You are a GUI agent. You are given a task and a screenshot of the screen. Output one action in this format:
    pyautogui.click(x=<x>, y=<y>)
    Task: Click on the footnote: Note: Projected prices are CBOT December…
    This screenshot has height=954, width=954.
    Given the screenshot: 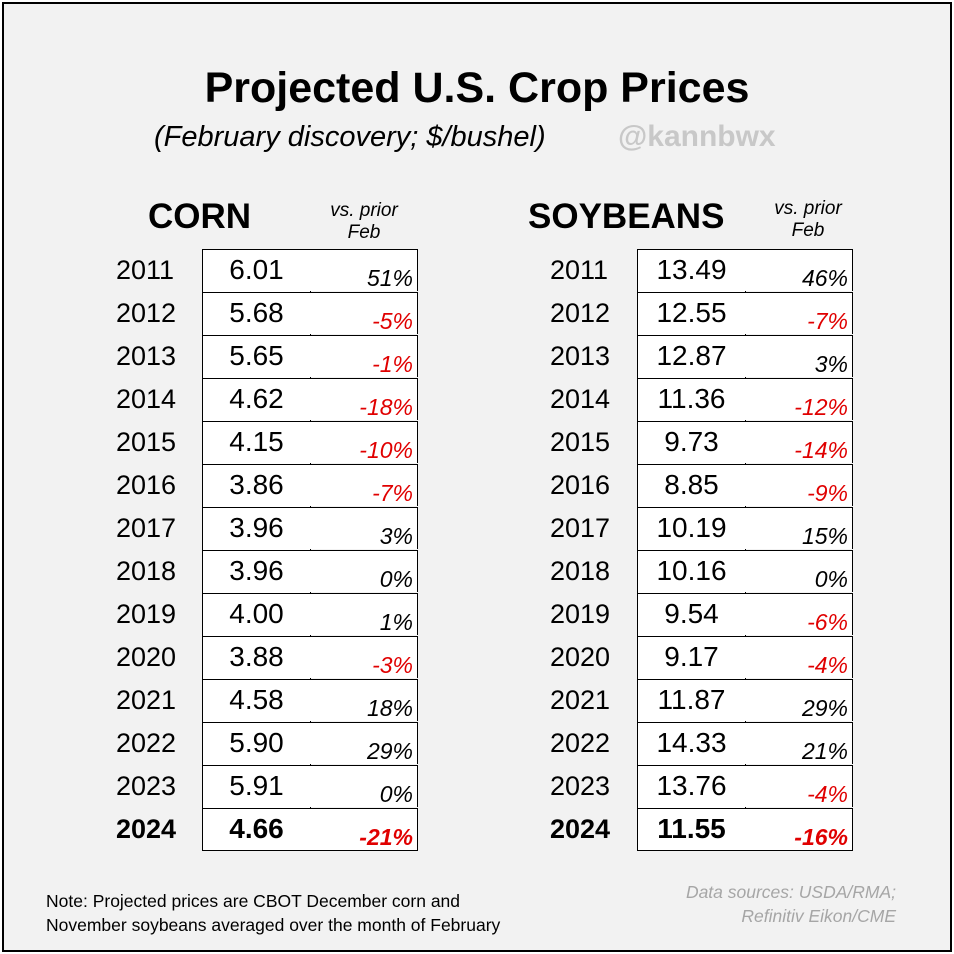 What is the action you would take?
    pyautogui.click(x=273, y=913)
    